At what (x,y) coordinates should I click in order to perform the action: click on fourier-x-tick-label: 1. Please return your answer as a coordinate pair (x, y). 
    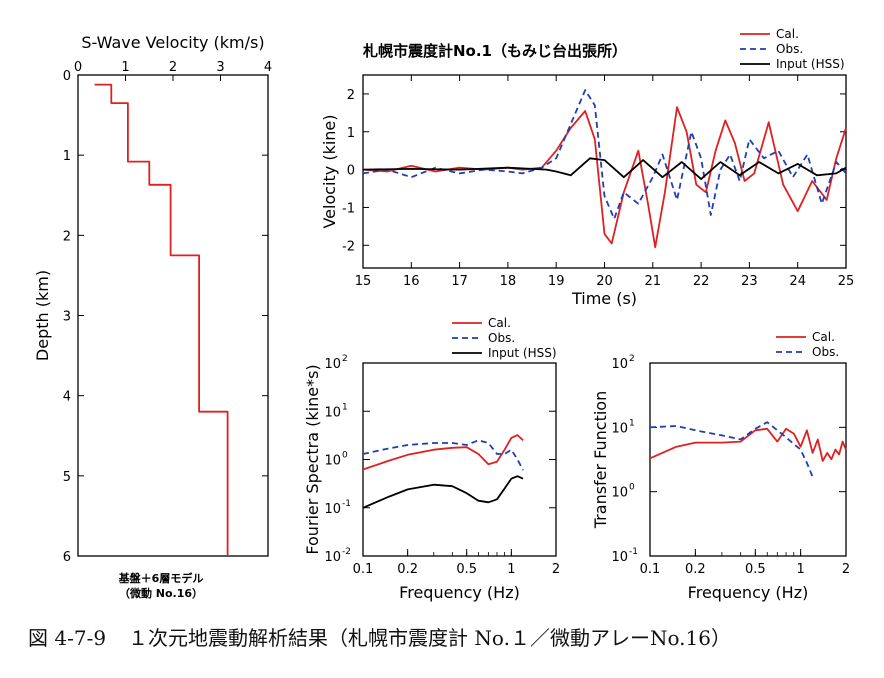
    Looking at the image, I should click on (511, 569).